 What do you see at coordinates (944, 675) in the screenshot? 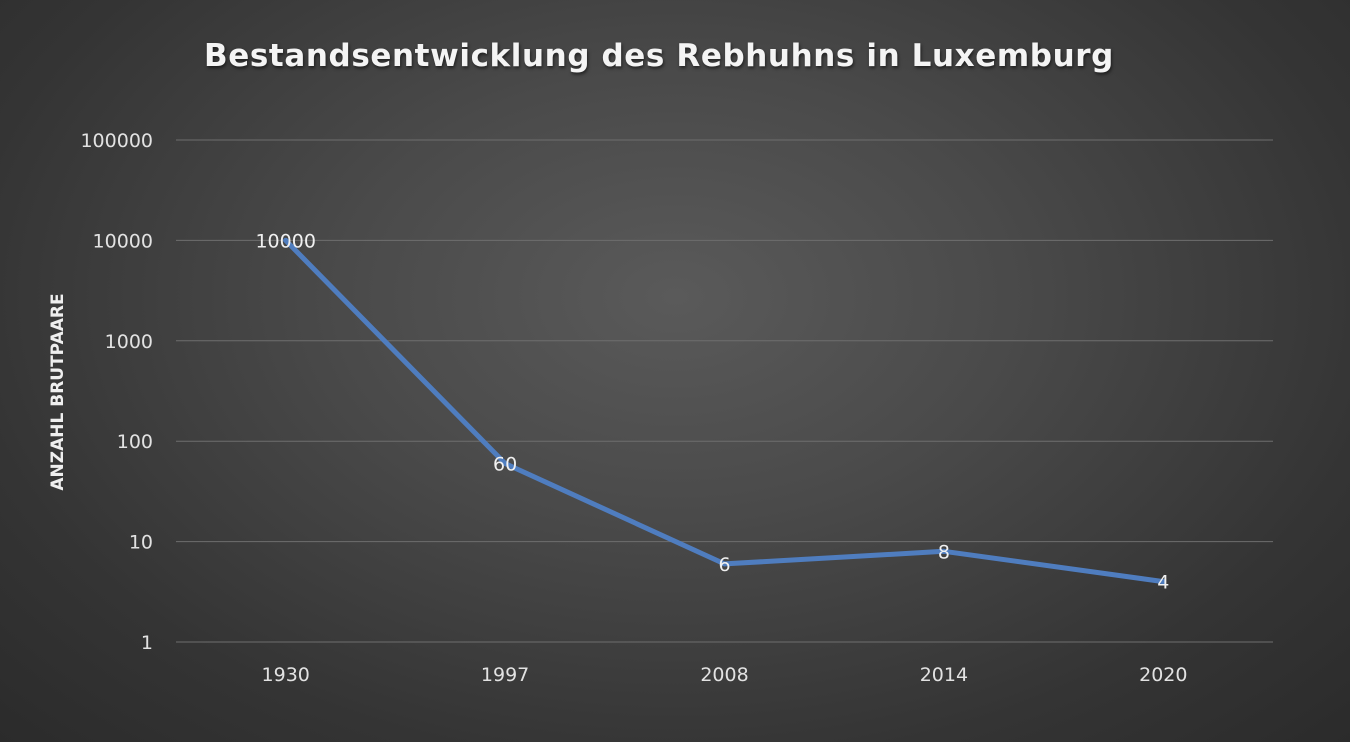
I see `x-tick-label: 2014` at bounding box center [944, 675].